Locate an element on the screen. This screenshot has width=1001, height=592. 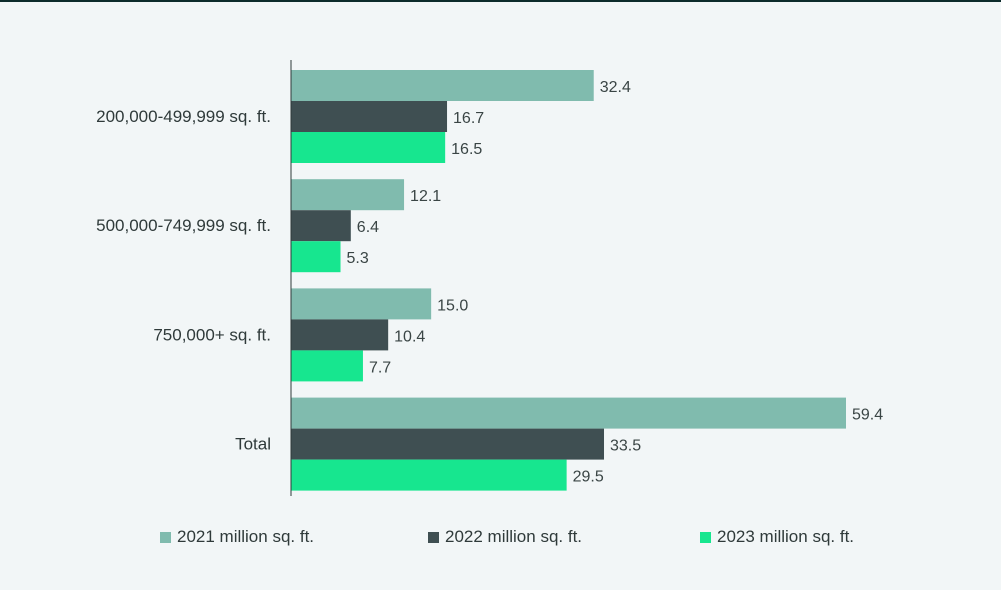
data-label: 7.7 is located at coordinates (380, 367).